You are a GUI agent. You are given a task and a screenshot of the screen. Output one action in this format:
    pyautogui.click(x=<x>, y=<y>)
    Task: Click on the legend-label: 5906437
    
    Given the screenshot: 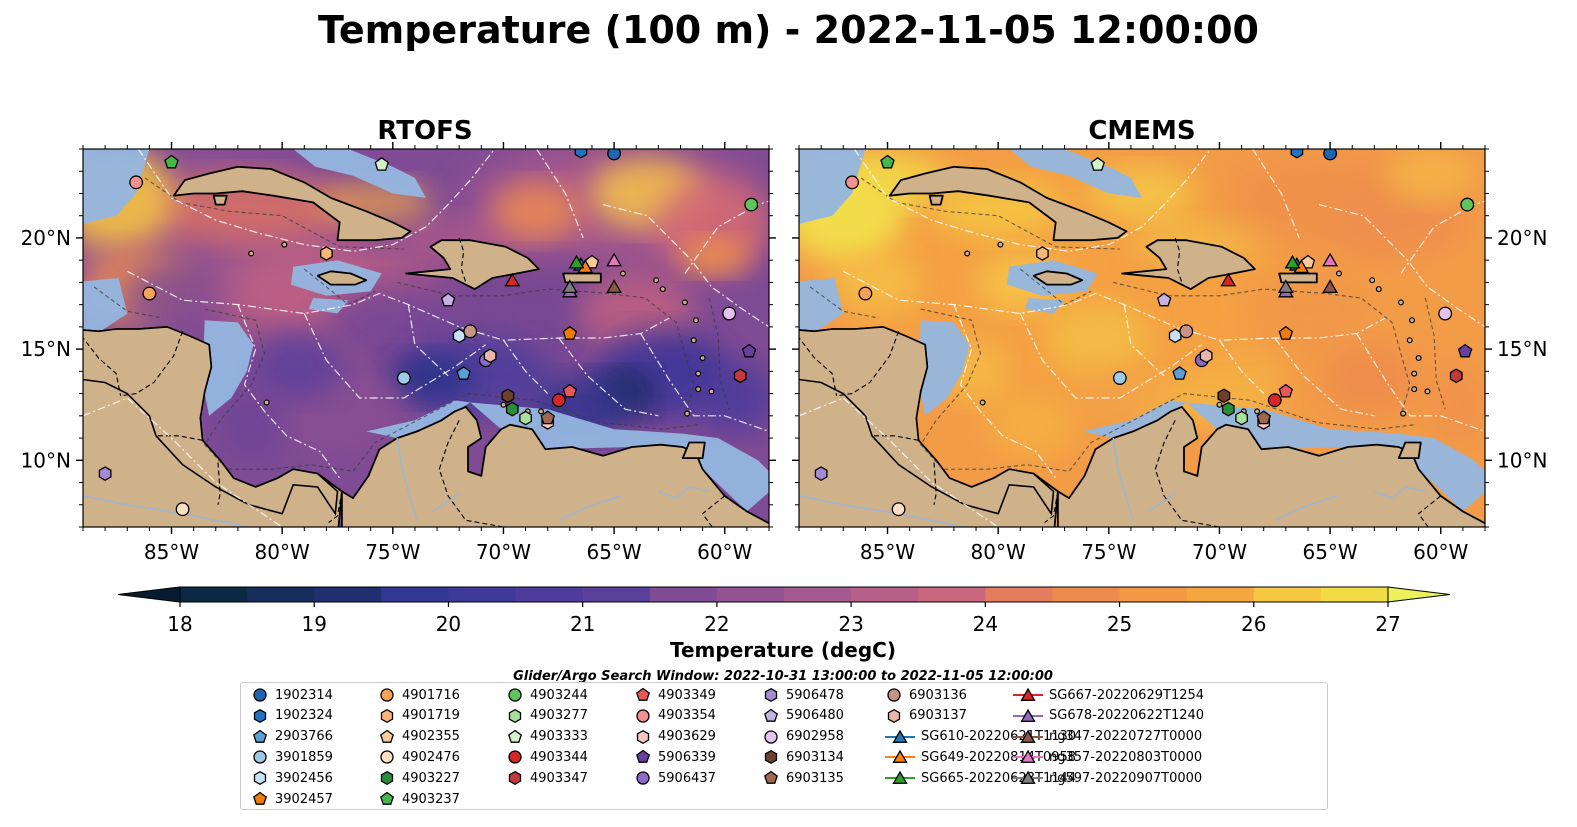 What is the action you would take?
    pyautogui.click(x=687, y=778)
    